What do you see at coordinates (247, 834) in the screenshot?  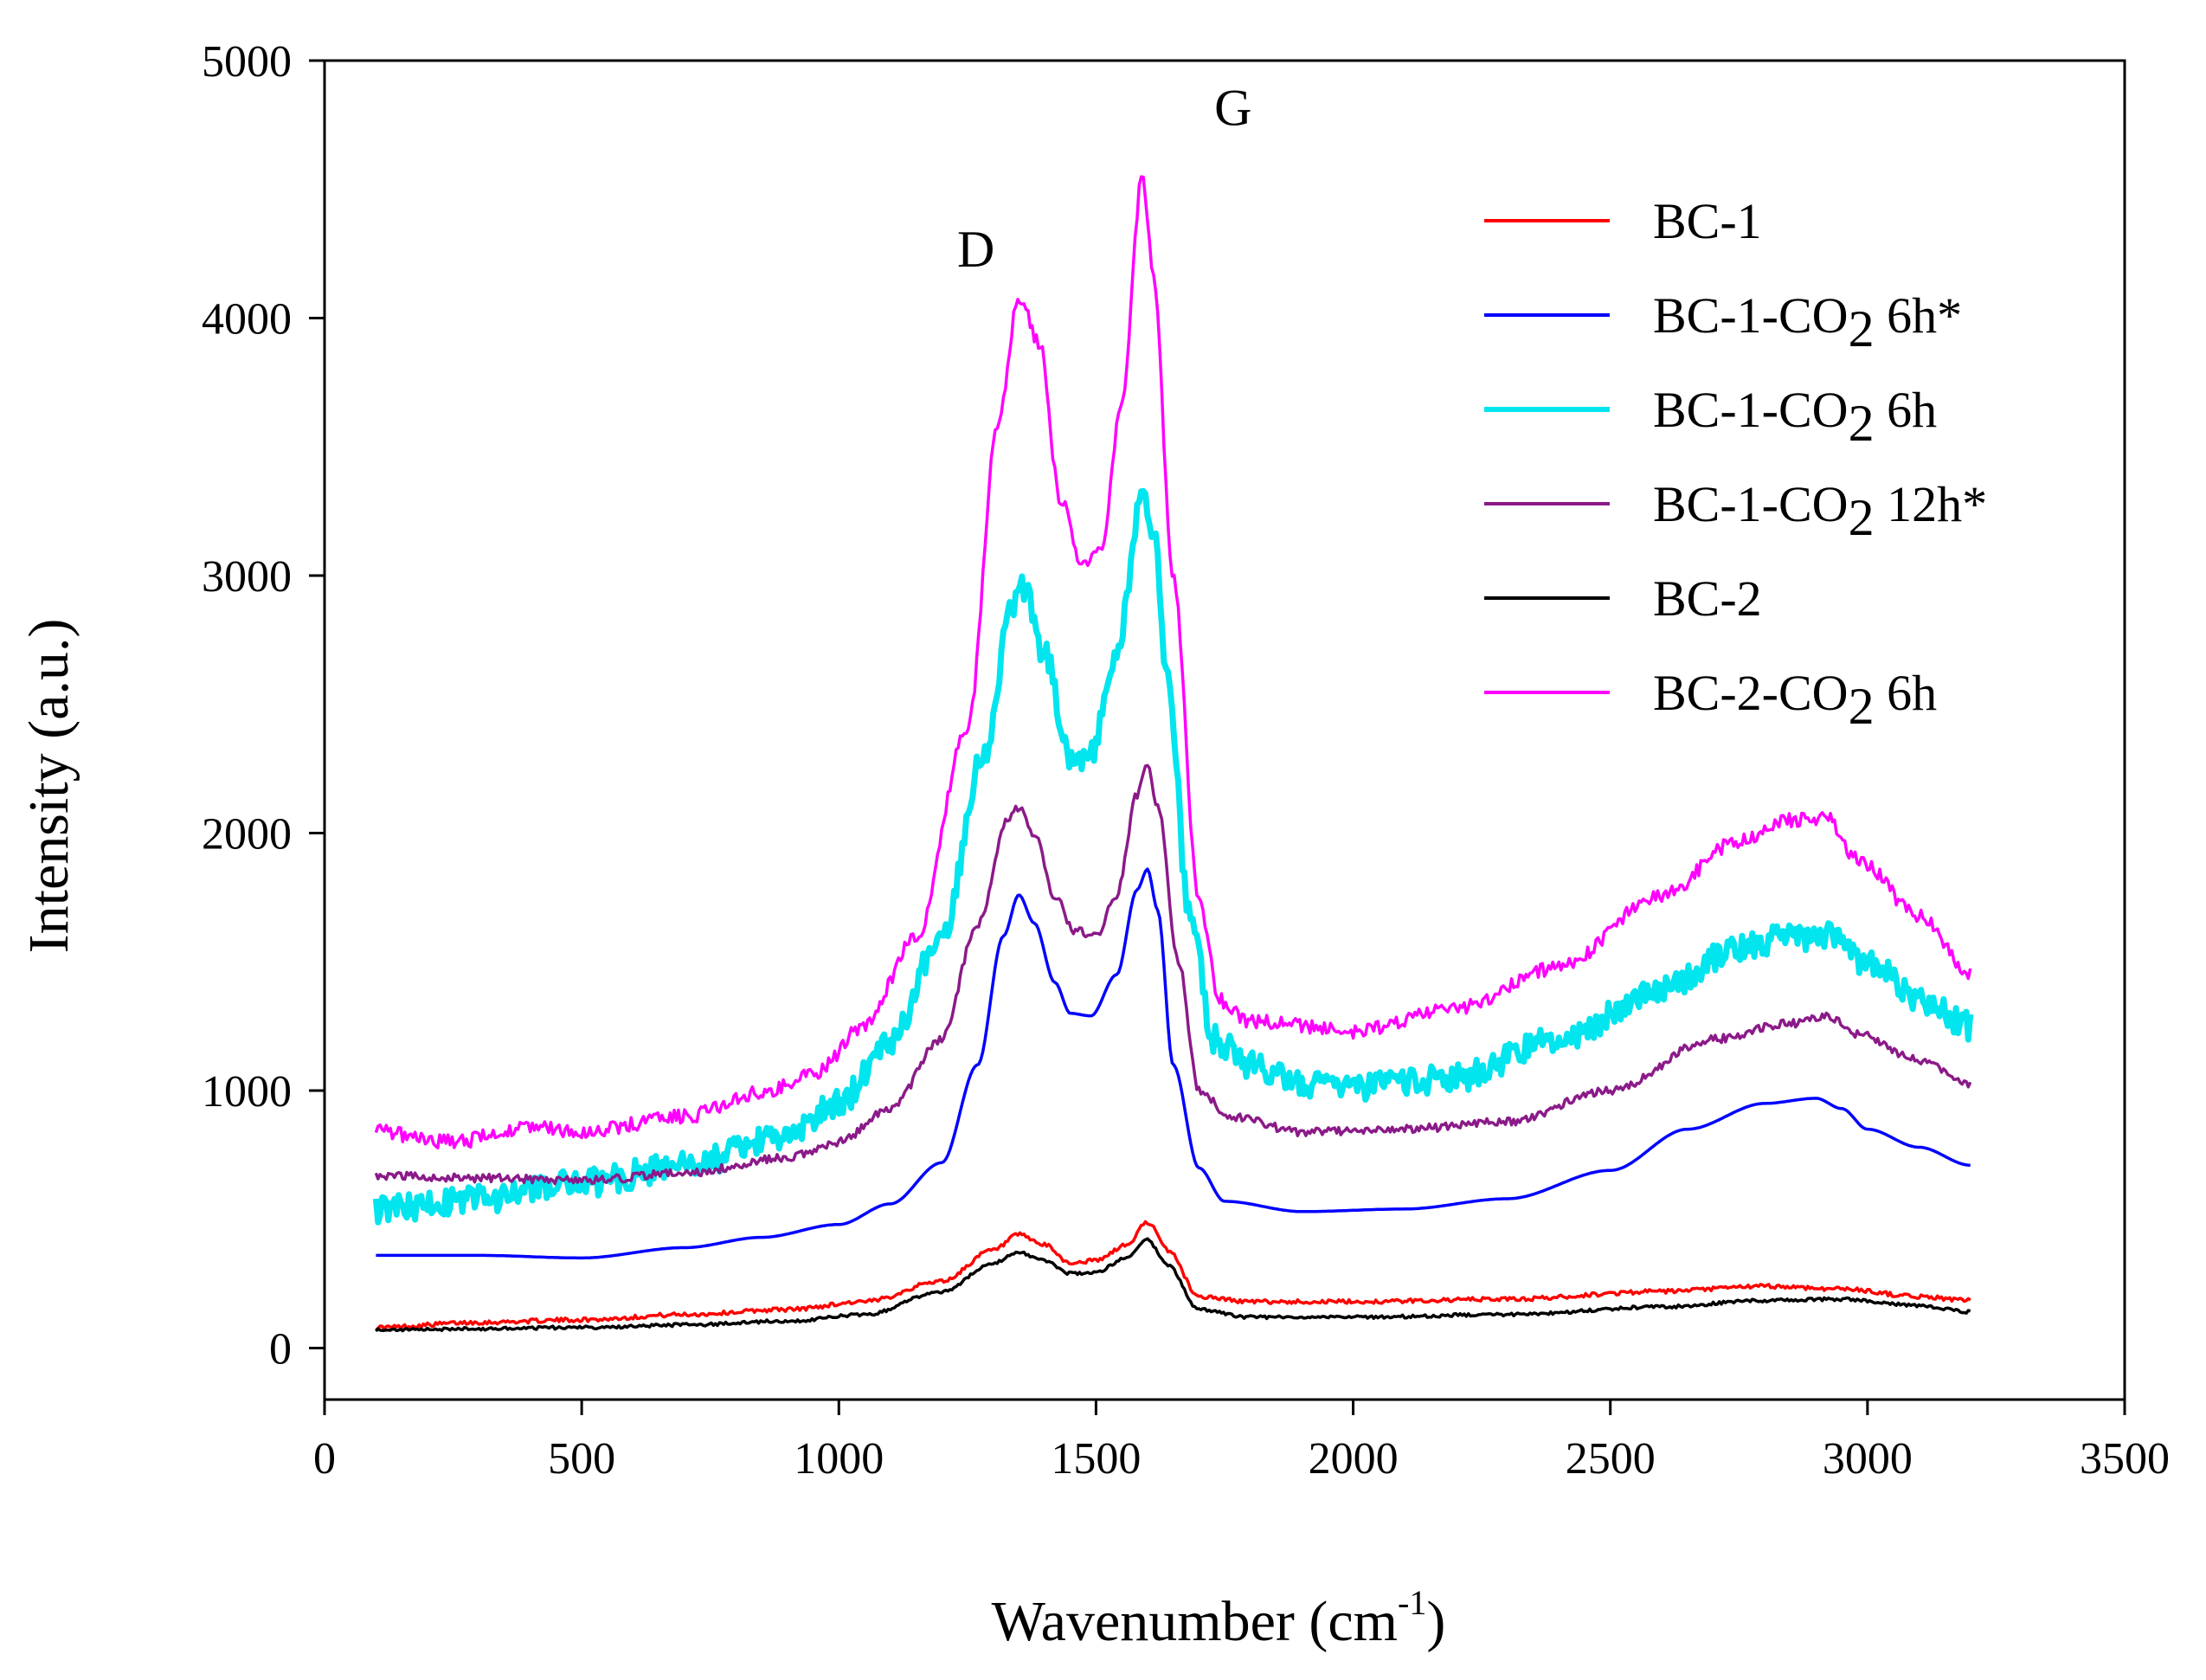 I see `y-tick-label-2: 2000` at bounding box center [247, 834].